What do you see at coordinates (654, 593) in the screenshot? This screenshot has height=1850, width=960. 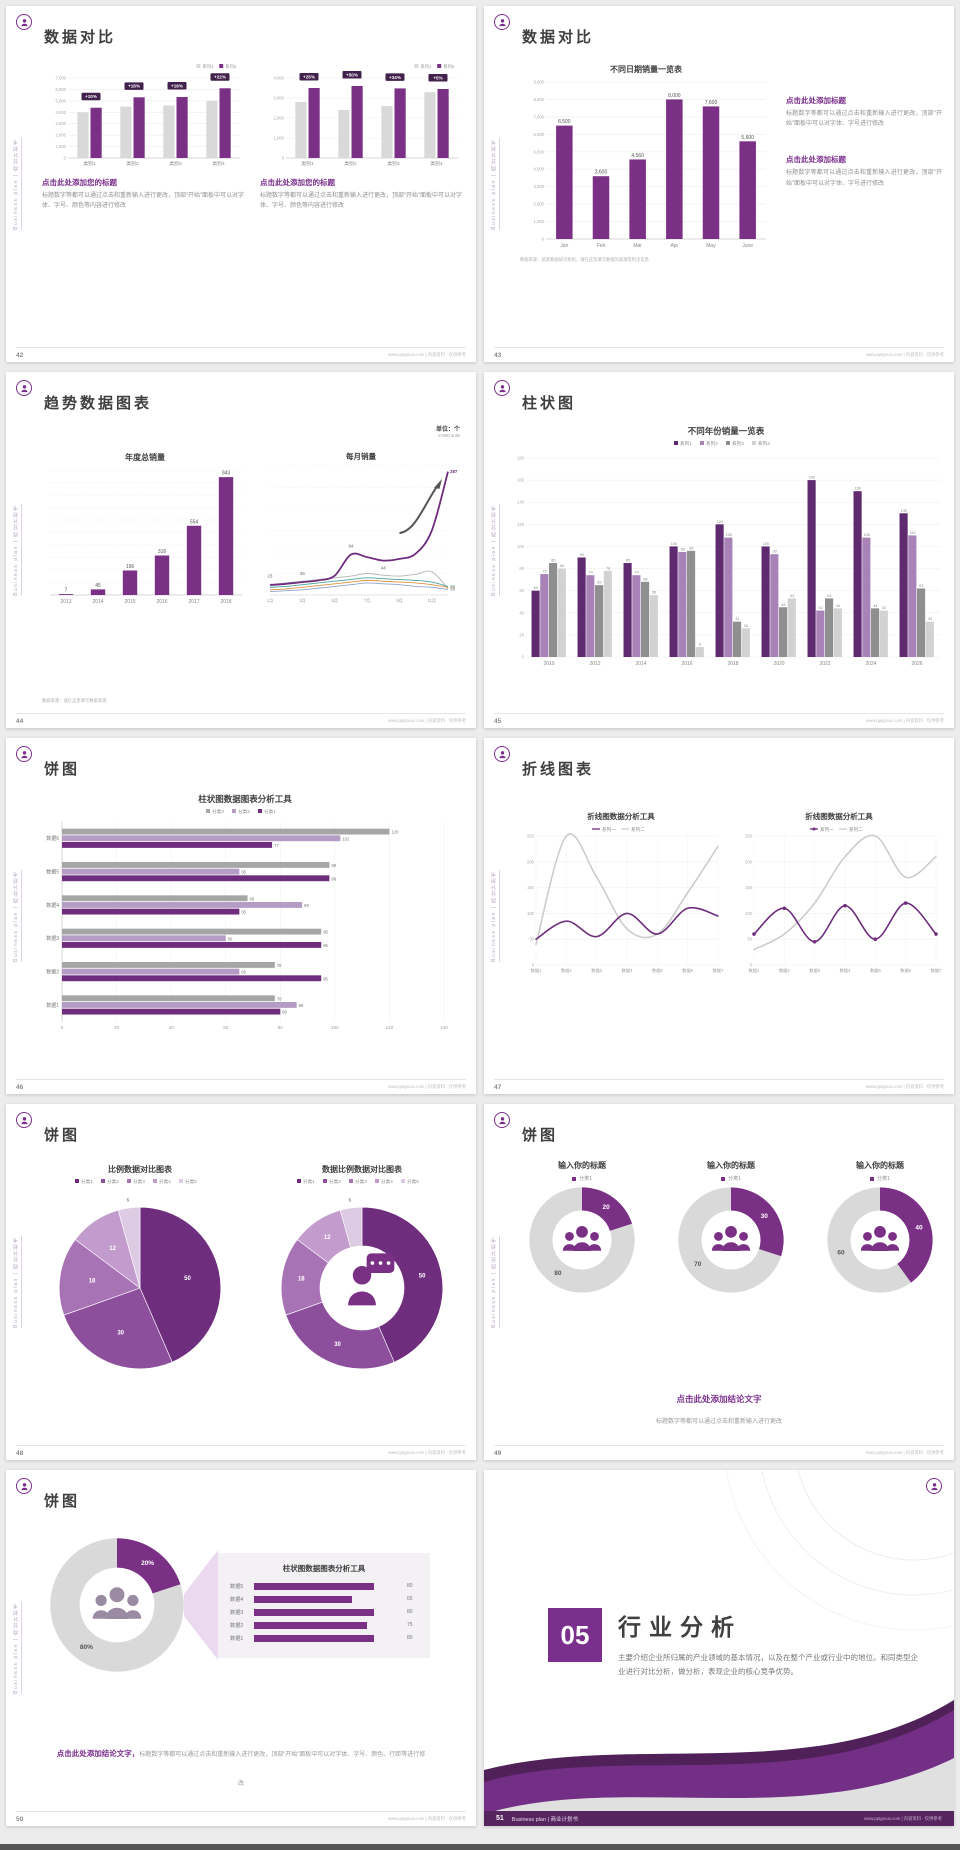 I see `svg-text: 56` at bounding box center [654, 593].